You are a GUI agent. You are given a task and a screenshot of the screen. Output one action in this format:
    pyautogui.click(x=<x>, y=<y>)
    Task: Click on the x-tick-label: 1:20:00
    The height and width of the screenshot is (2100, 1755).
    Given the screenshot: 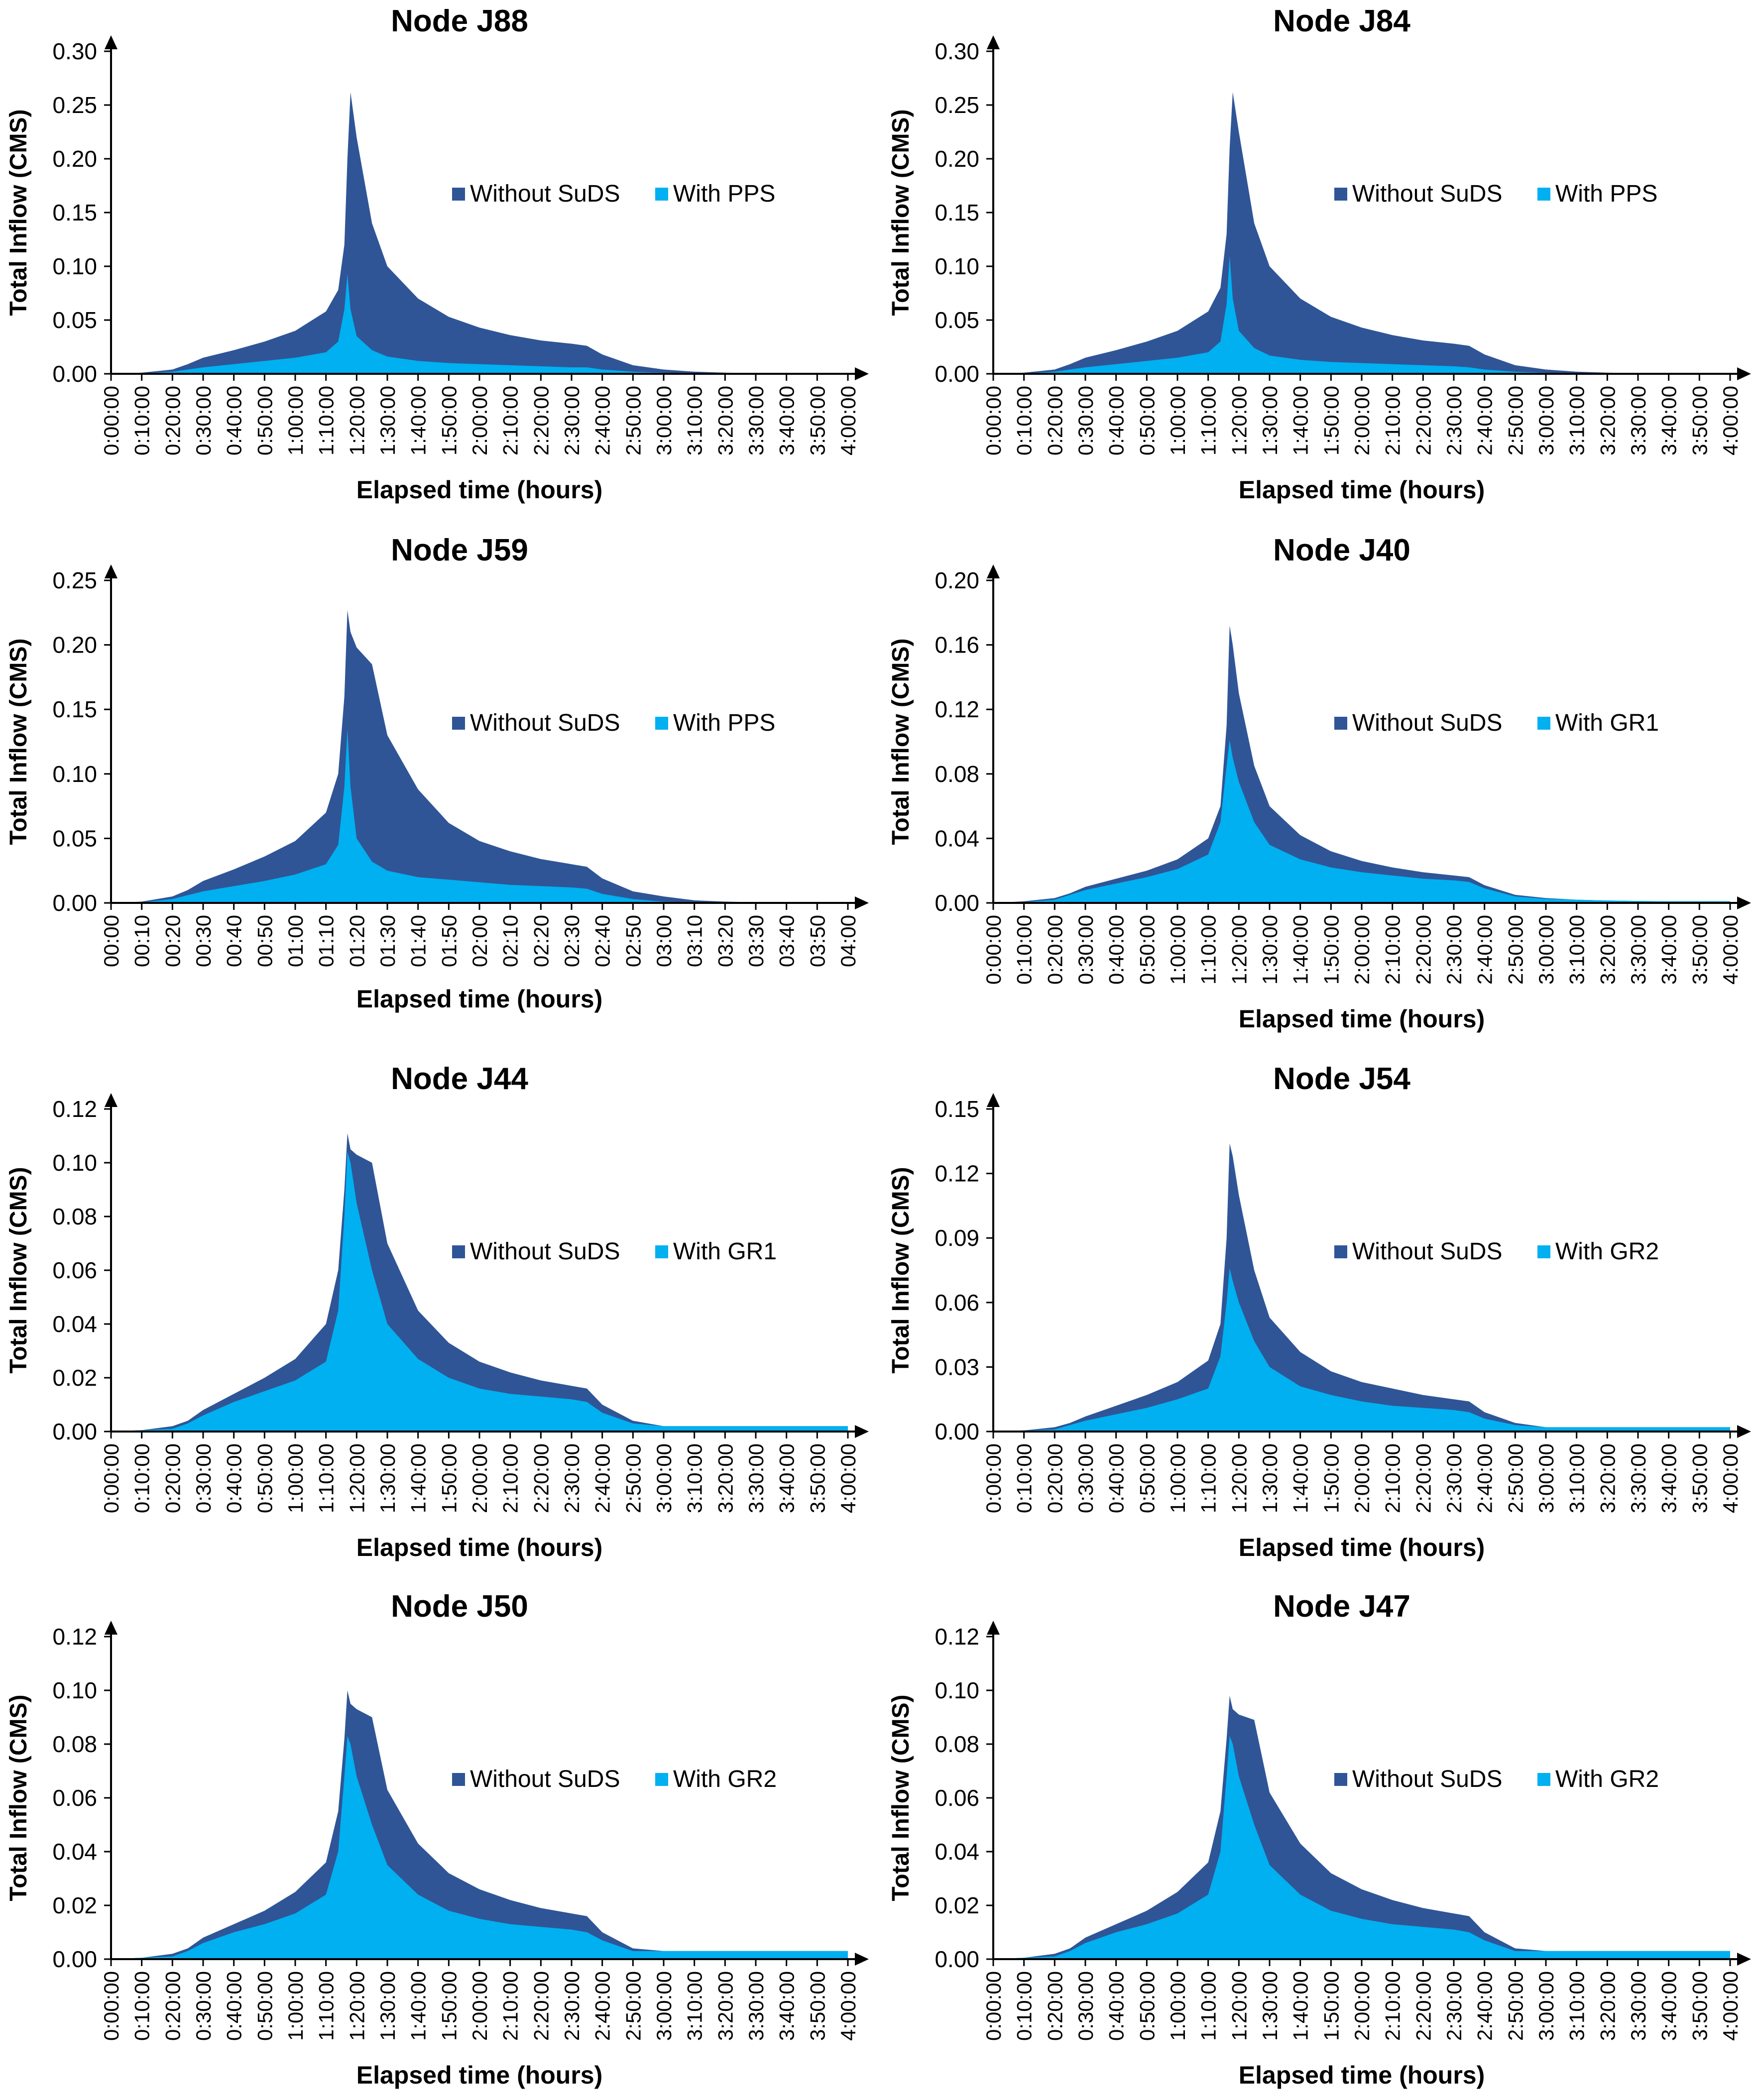 What is the action you would take?
    pyautogui.click(x=1239, y=1478)
    